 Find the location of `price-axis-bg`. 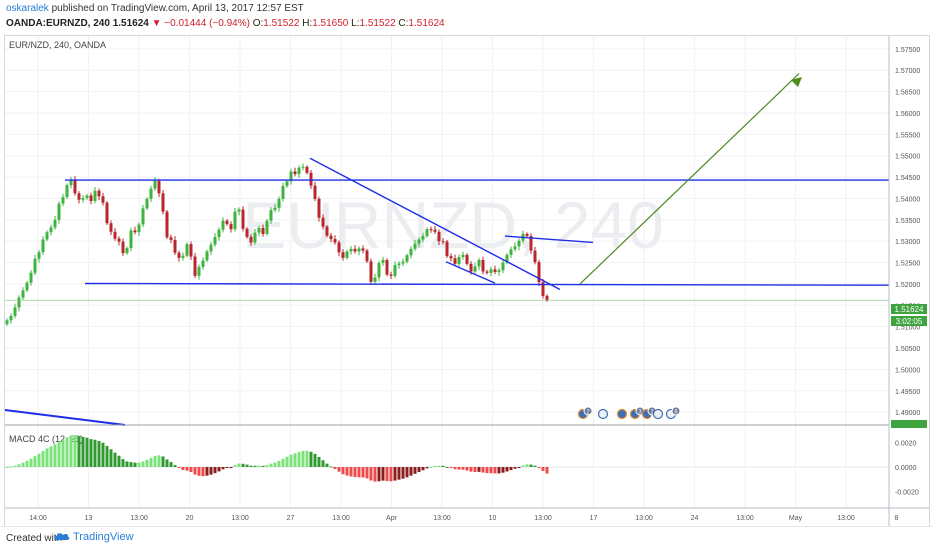

price-axis-bg is located at coordinates (909, 281).